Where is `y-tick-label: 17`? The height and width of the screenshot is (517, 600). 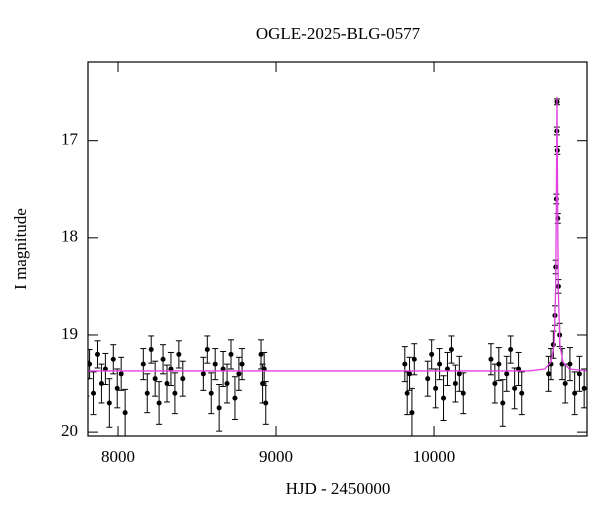
y-tick-label: 17 is located at coordinates (70, 139).